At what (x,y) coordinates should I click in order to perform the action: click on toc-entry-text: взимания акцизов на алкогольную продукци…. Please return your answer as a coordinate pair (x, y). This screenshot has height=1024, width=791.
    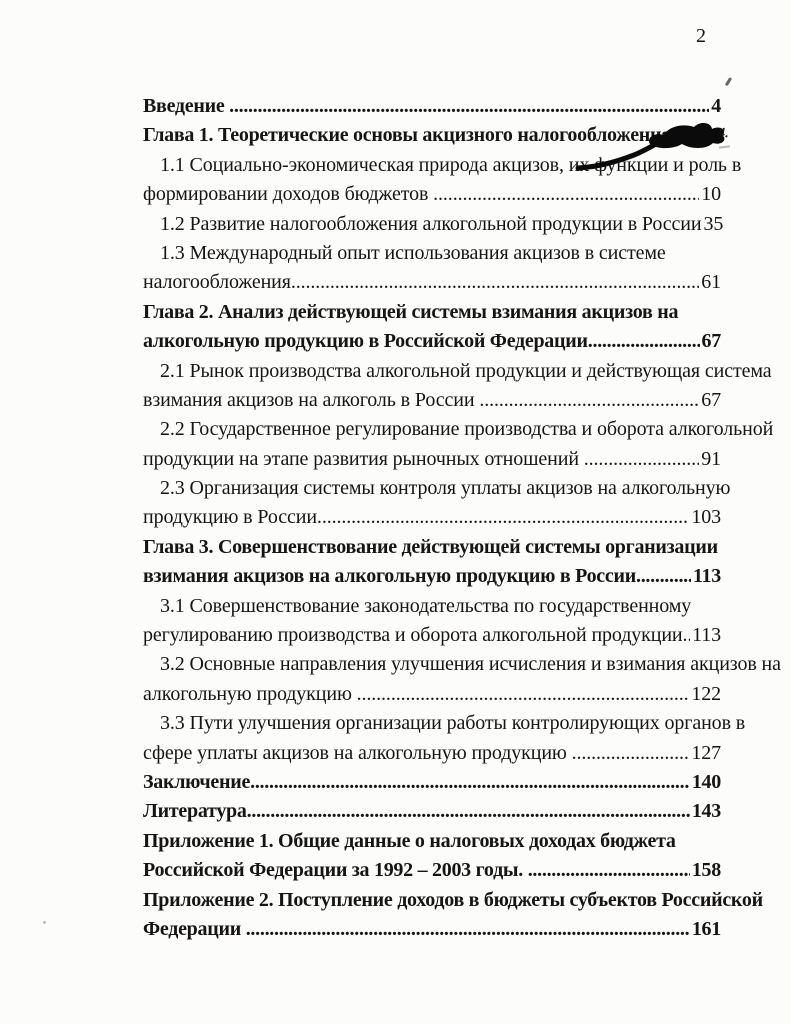
    Looking at the image, I should click on (389, 576).